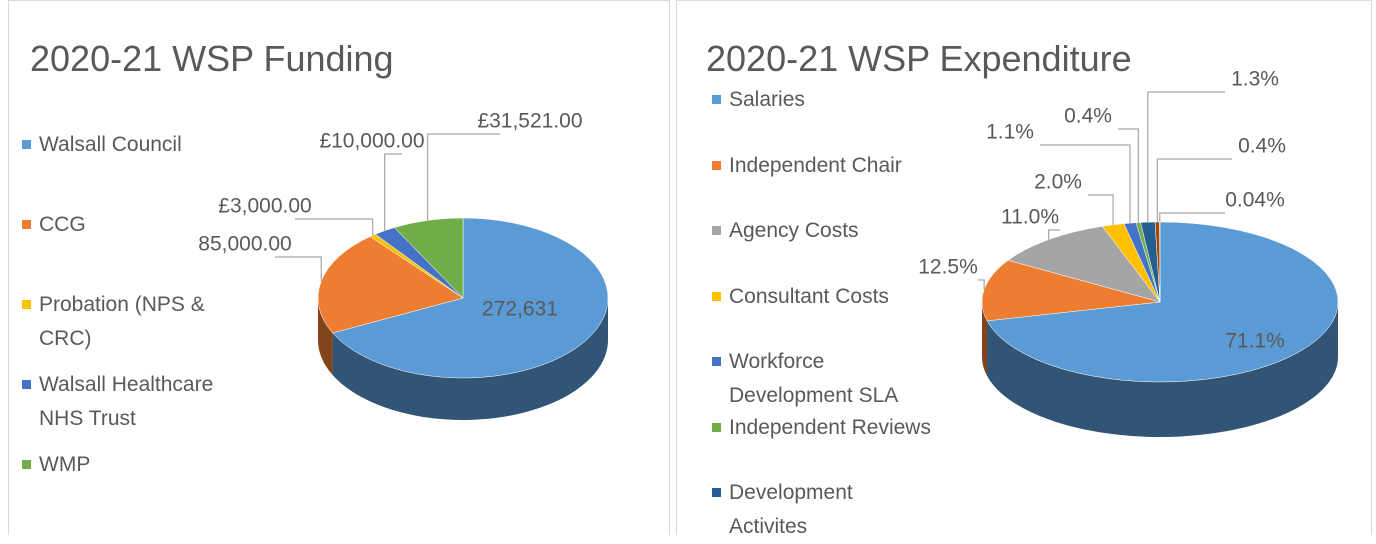 The width and height of the screenshot is (1376, 544). I want to click on legend-item: Salaries, so click(822, 100).